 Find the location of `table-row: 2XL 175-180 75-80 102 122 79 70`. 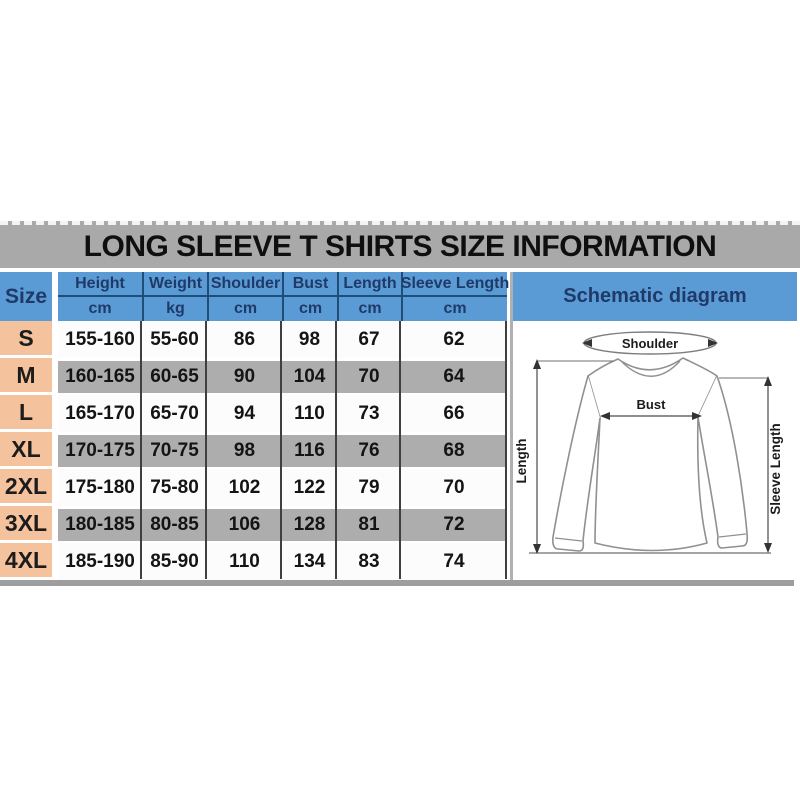

table-row: 2XL 175-180 75-80 102 122 79 70 is located at coordinates (253, 487).